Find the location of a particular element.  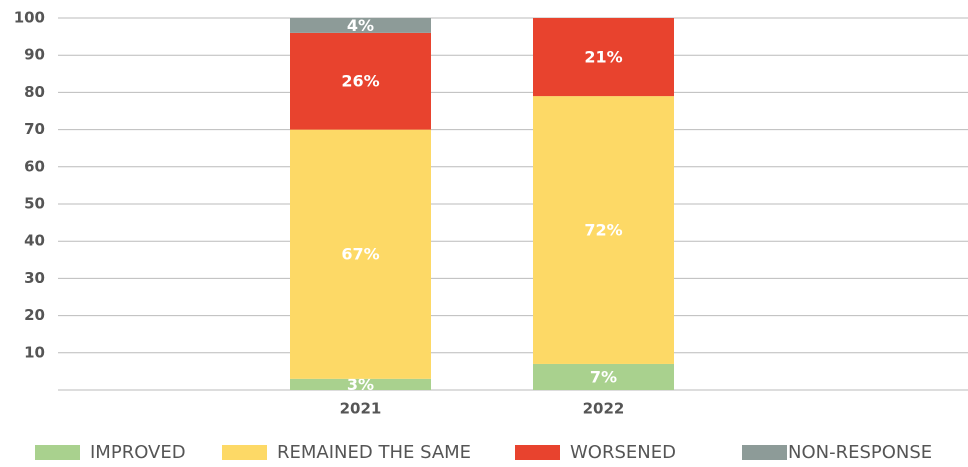

x-tick-label: 2022 is located at coordinates (604, 409).